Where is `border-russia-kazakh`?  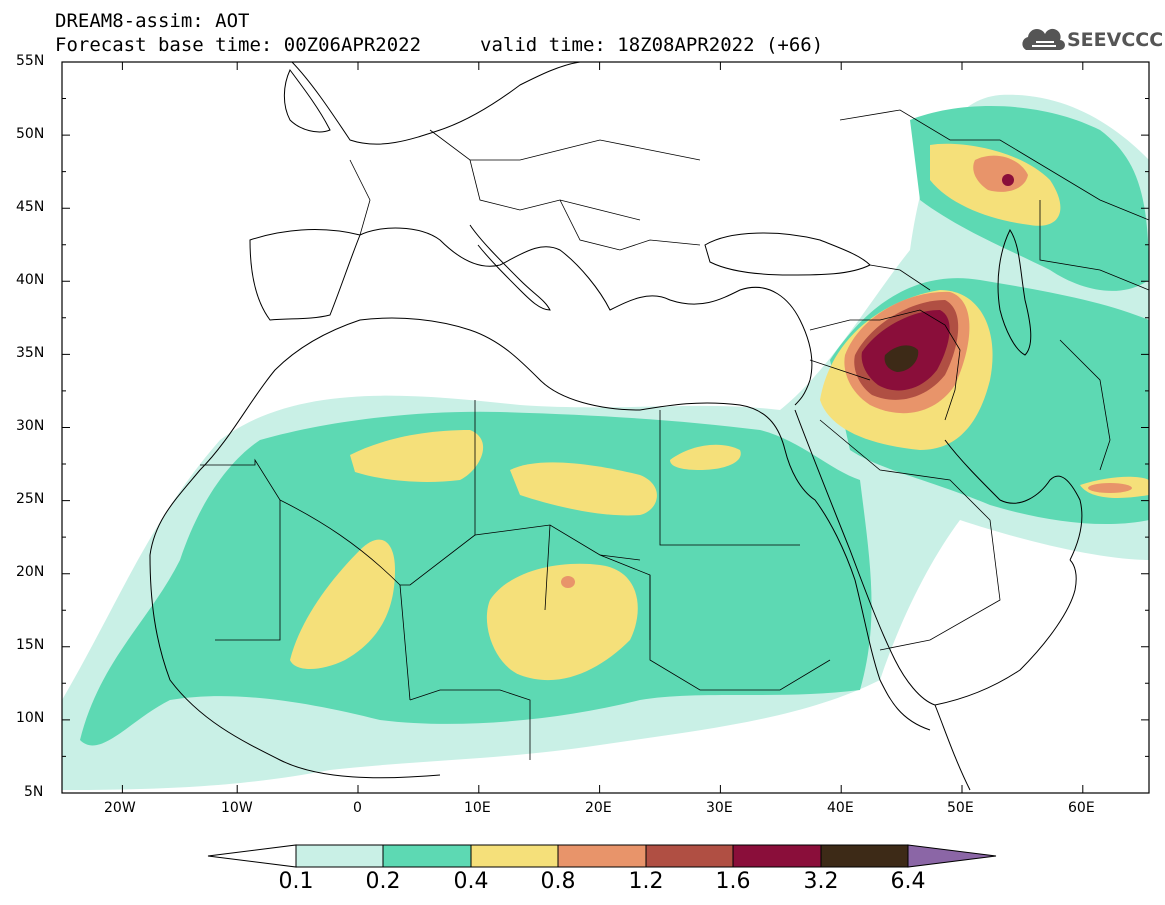 border-russia-kazakh is located at coordinates (994, 165).